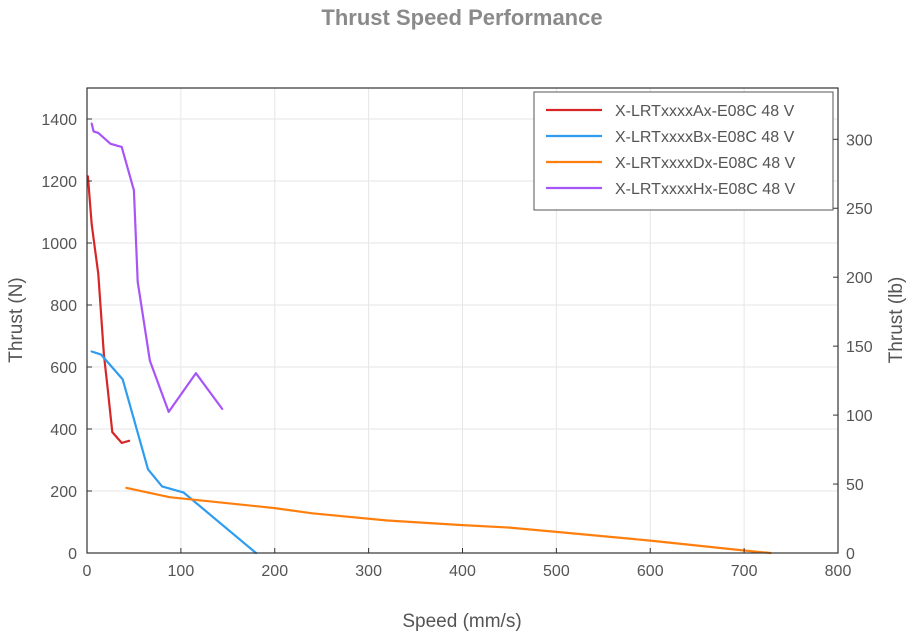 The width and height of the screenshot is (916, 643). Describe the element at coordinates (72, 554) in the screenshot. I see `y-tick-label-left: 0` at that location.